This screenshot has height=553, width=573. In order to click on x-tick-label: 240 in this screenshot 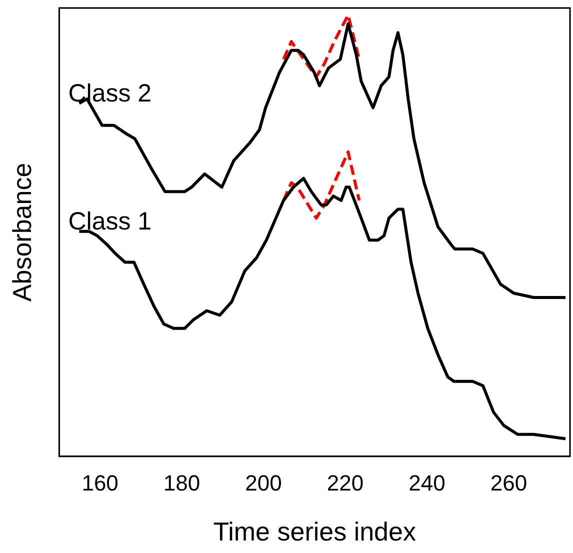, I will do `click(427, 483)`.